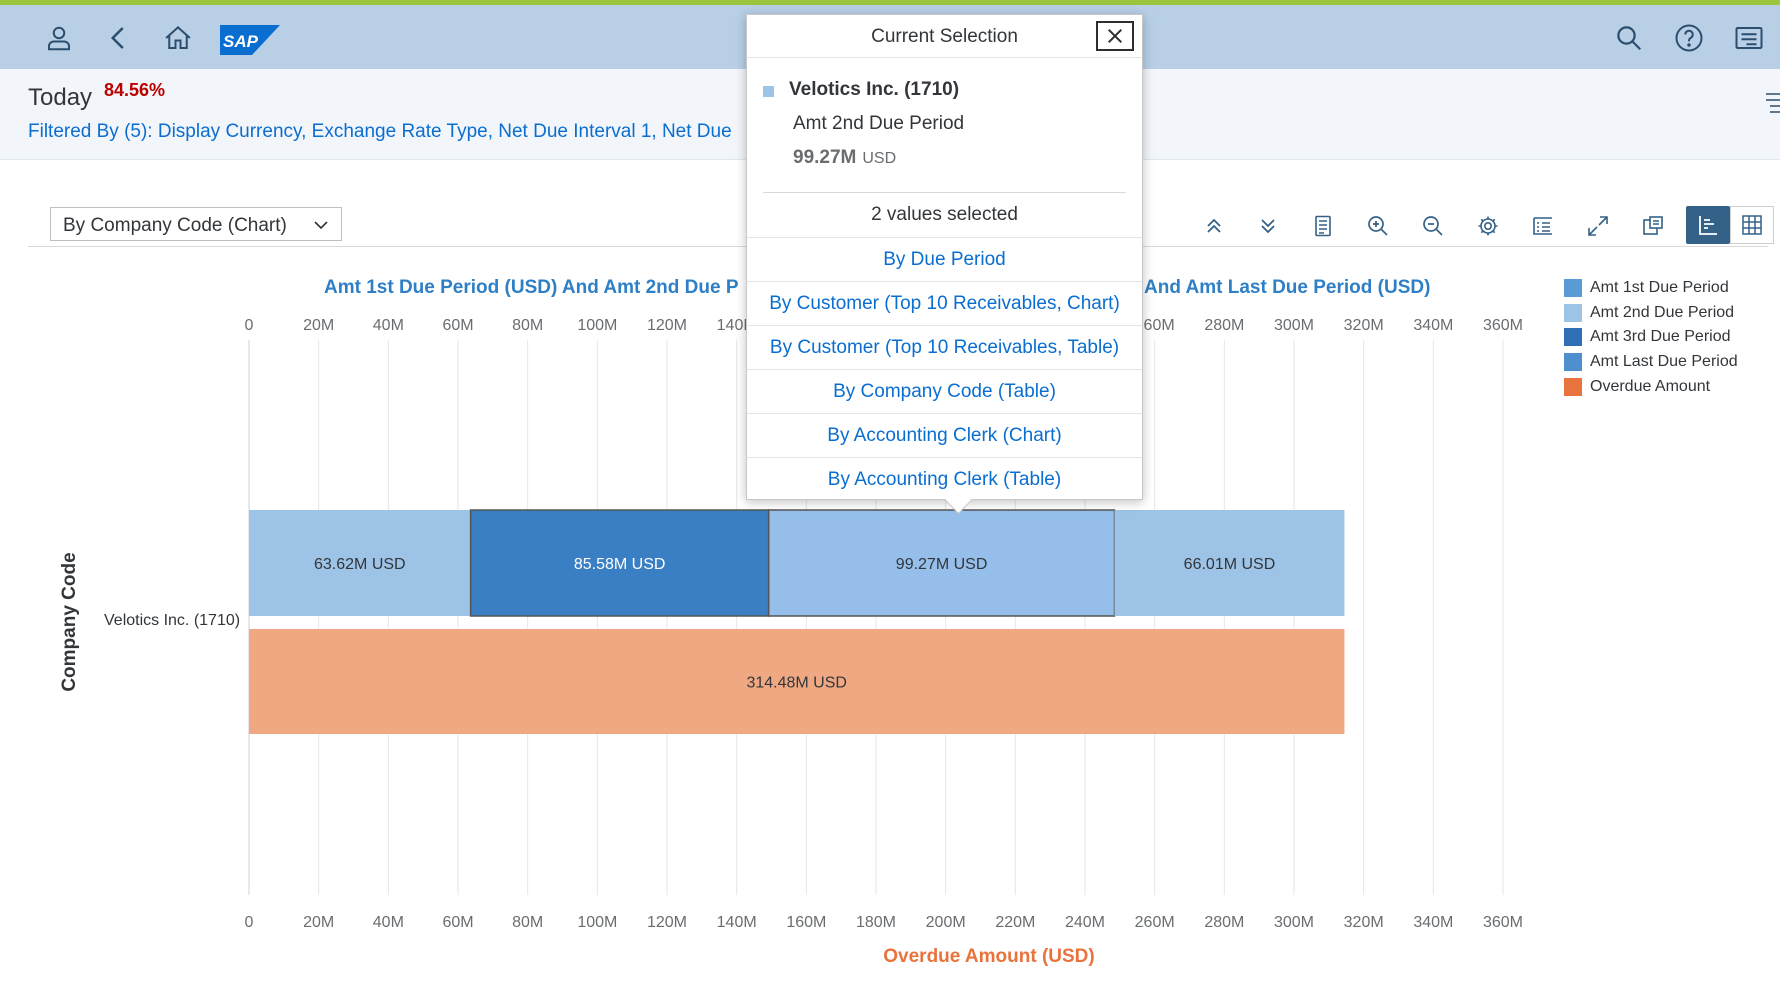 Image resolution: width=1780 pixels, height=1008 pixels. I want to click on legend-item: Overdue Amount, so click(1637, 387).